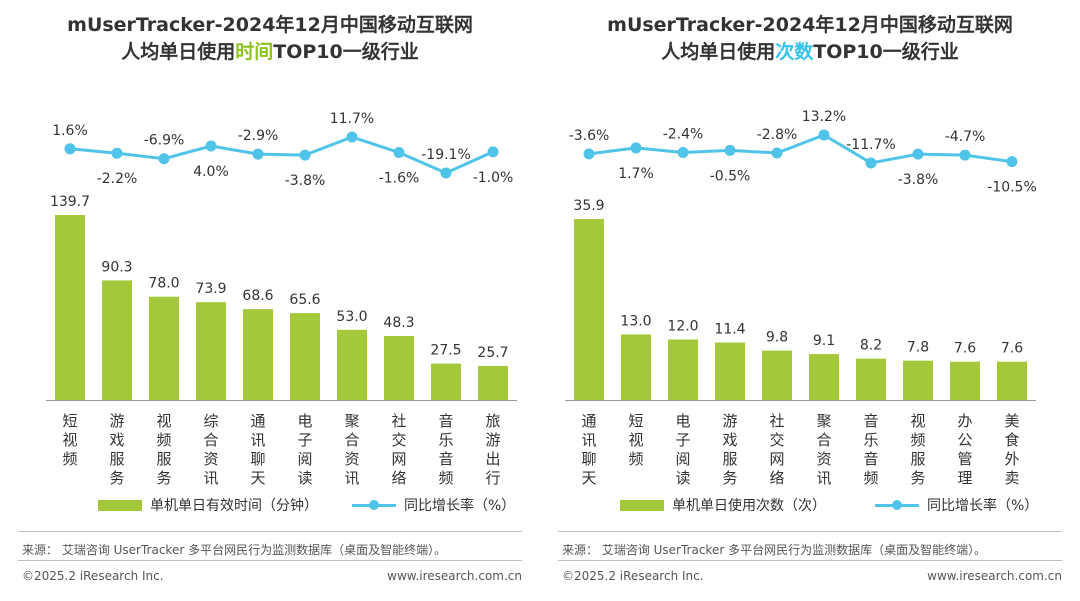 The height and width of the screenshot is (601, 1080). Describe the element at coordinates (163, 284) in the screenshot. I see `bar-value-label: 78.0` at that location.